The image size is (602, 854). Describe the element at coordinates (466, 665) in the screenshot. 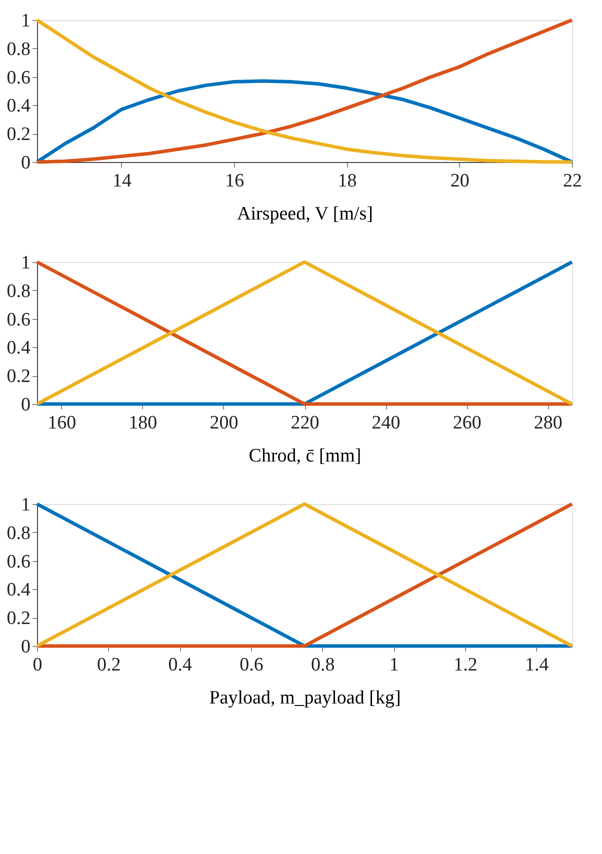

I see `x-tick-label: 1.2` at that location.